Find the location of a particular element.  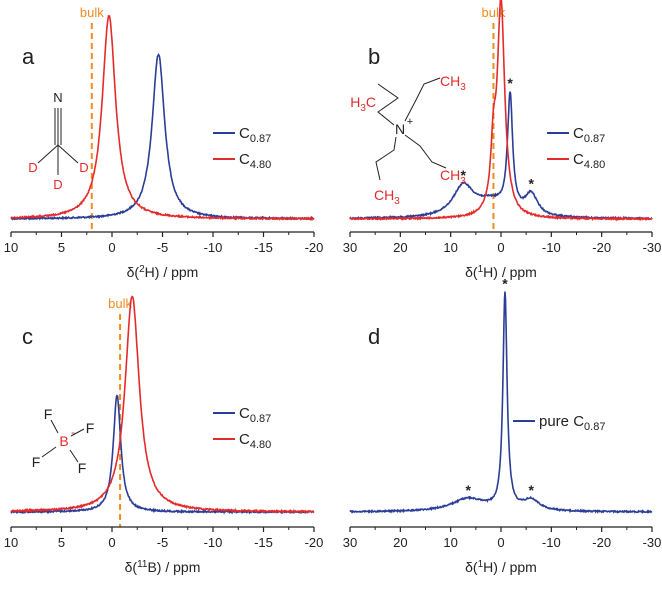

ch-sub: 3 is located at coordinates (463, 87).